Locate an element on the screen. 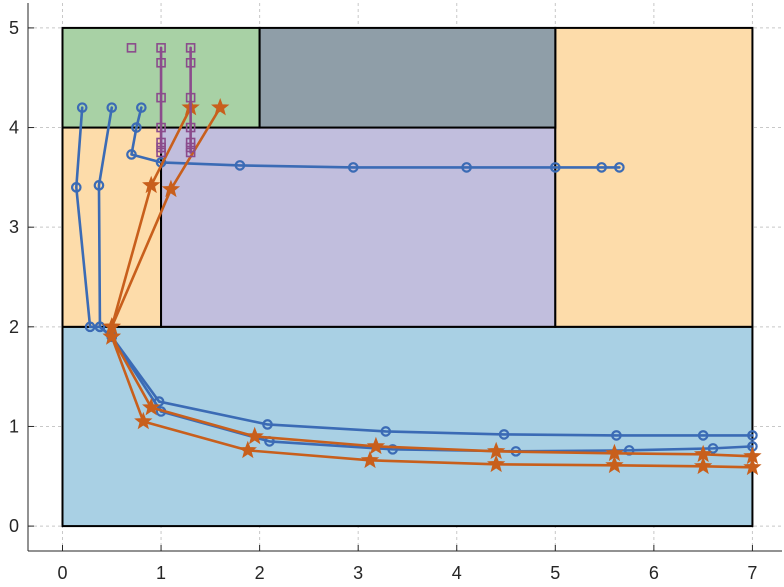 Image resolution: width=784 pixels, height=587 pixels. series-2-line is located at coordinates (375, 137).